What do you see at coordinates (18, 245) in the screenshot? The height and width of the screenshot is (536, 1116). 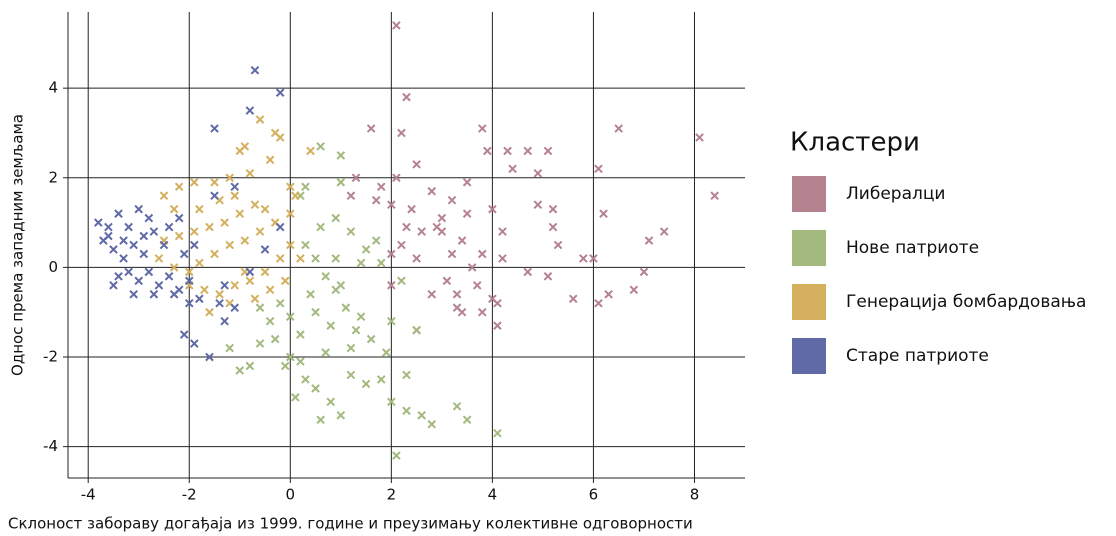 I see `y-axis-label: Однос према западним земљама` at bounding box center [18, 245].